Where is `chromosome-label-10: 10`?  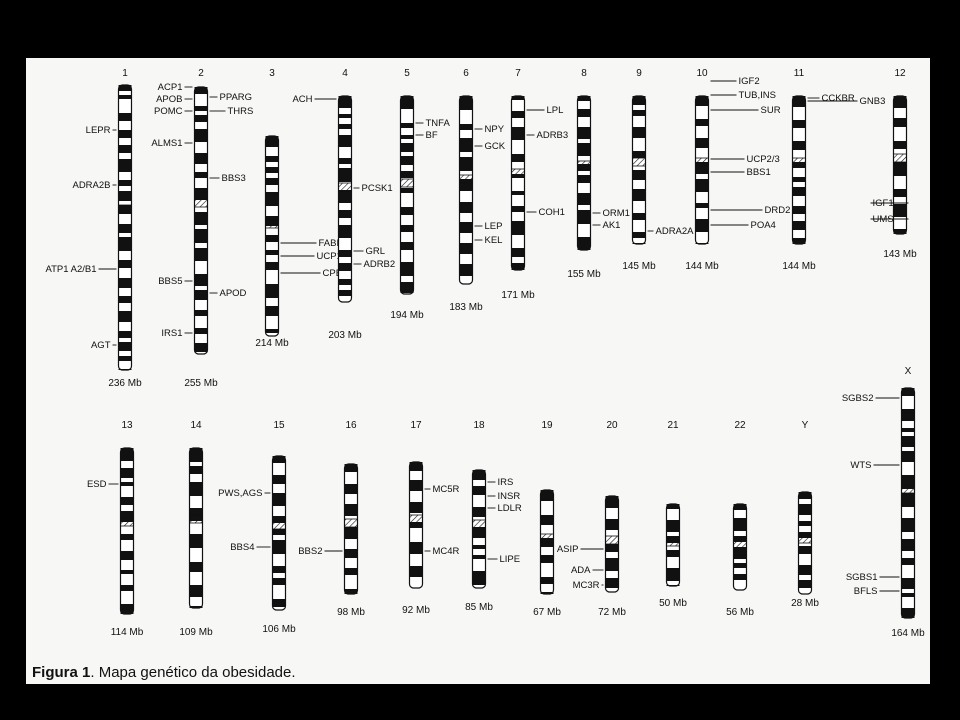 chromosome-label-10: 10 is located at coordinates (702, 73).